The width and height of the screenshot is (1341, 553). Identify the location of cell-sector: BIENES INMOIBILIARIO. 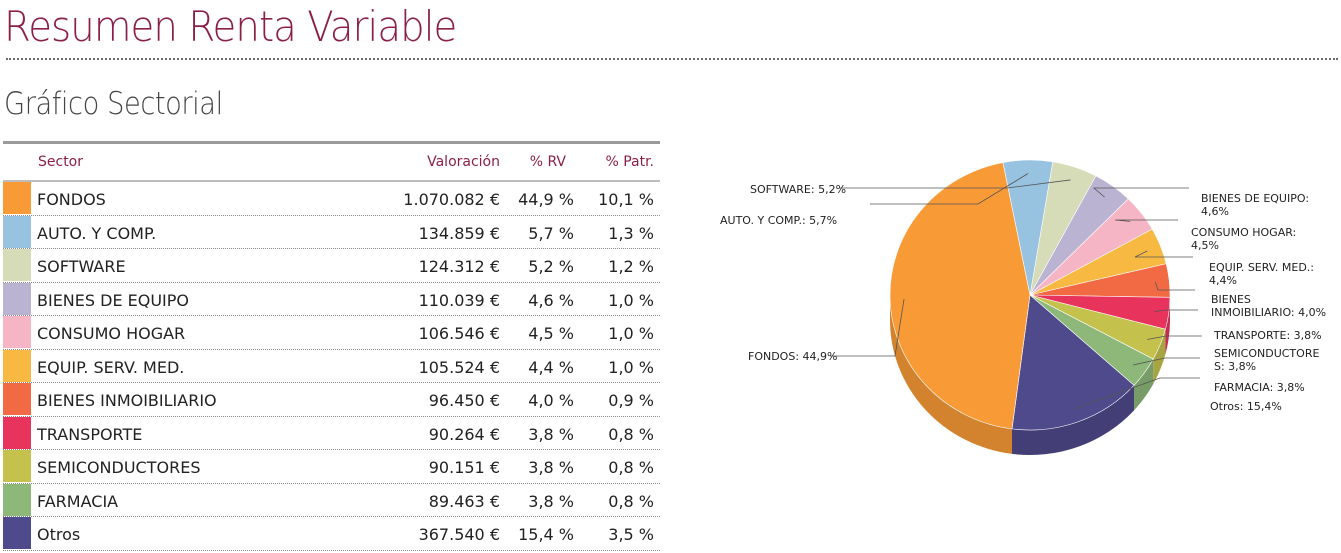
(127, 400).